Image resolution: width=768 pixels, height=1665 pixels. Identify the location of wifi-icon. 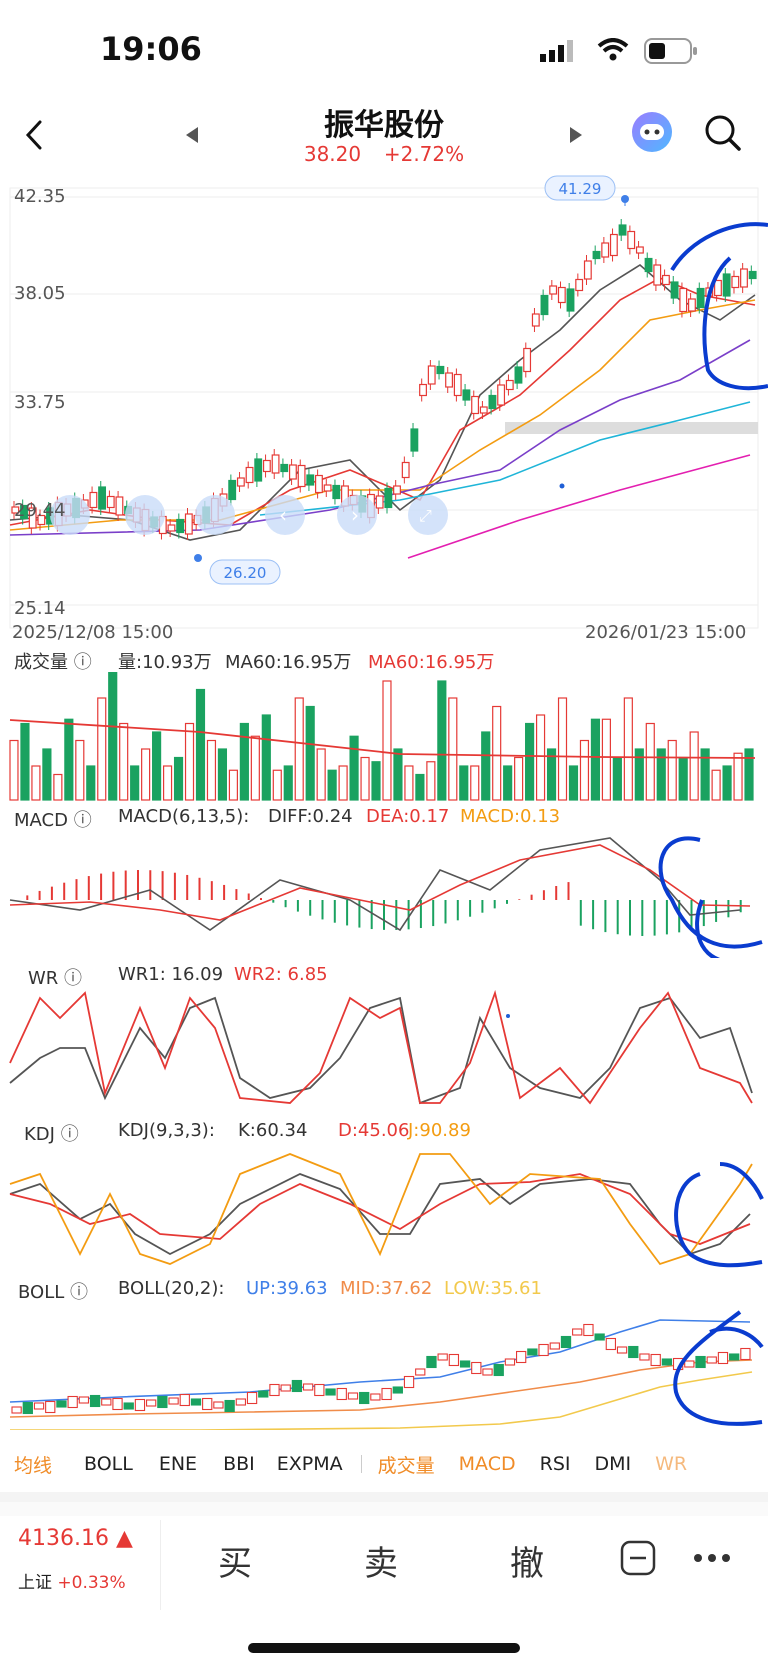
(613, 52).